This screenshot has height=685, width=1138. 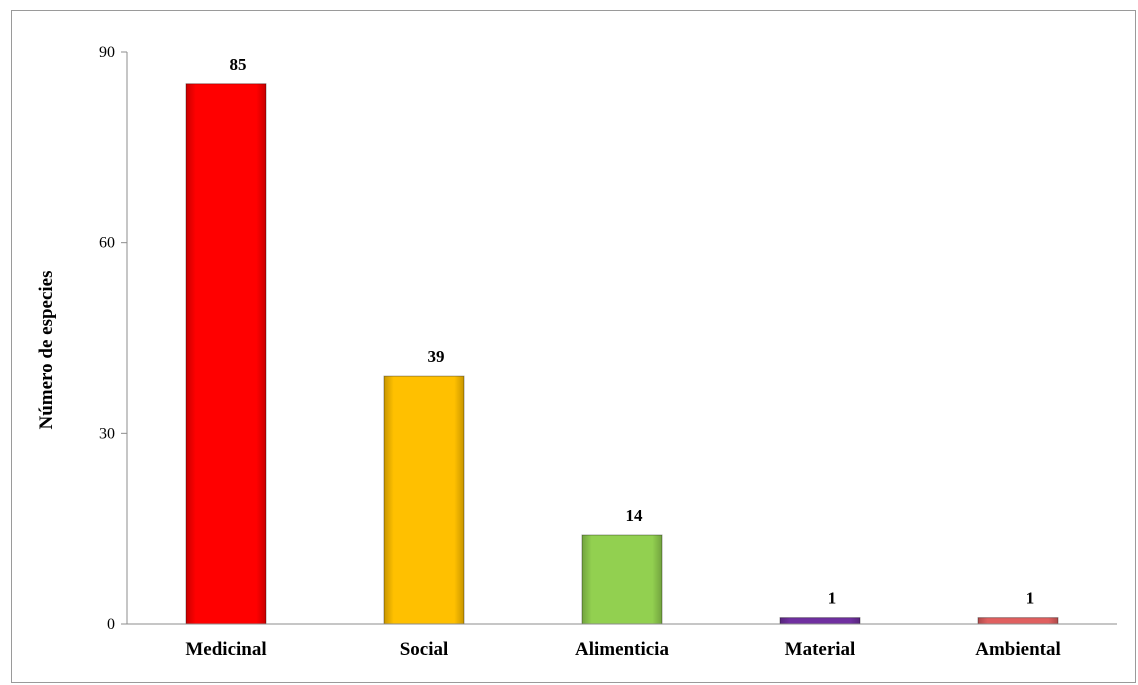 I want to click on data-label-alimenticia: 14, so click(x=635, y=515).